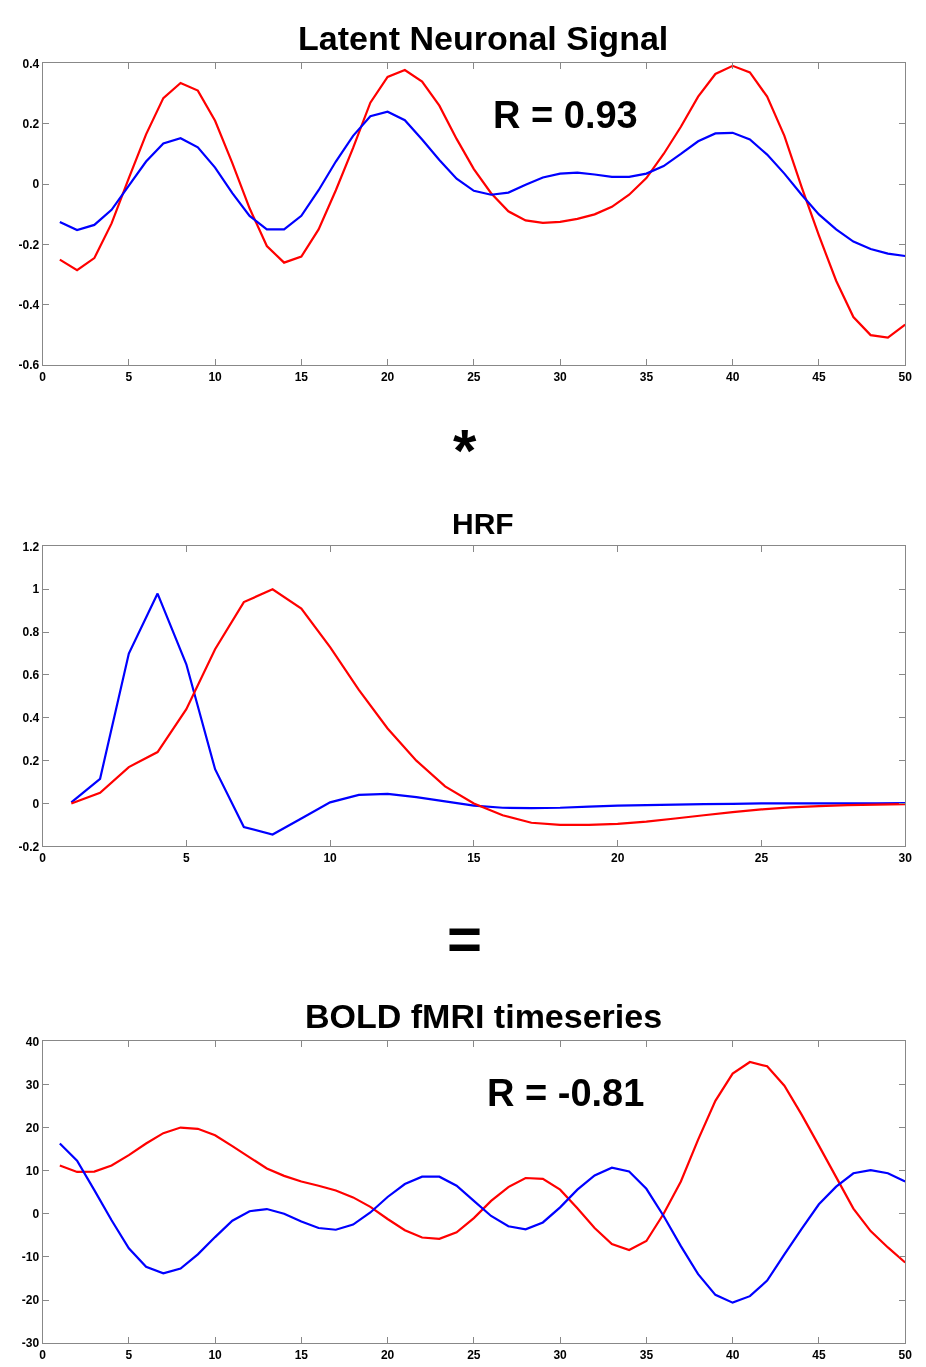 This screenshot has height=1367, width=926. I want to click on y-tick-label: 1, so click(36, 589).